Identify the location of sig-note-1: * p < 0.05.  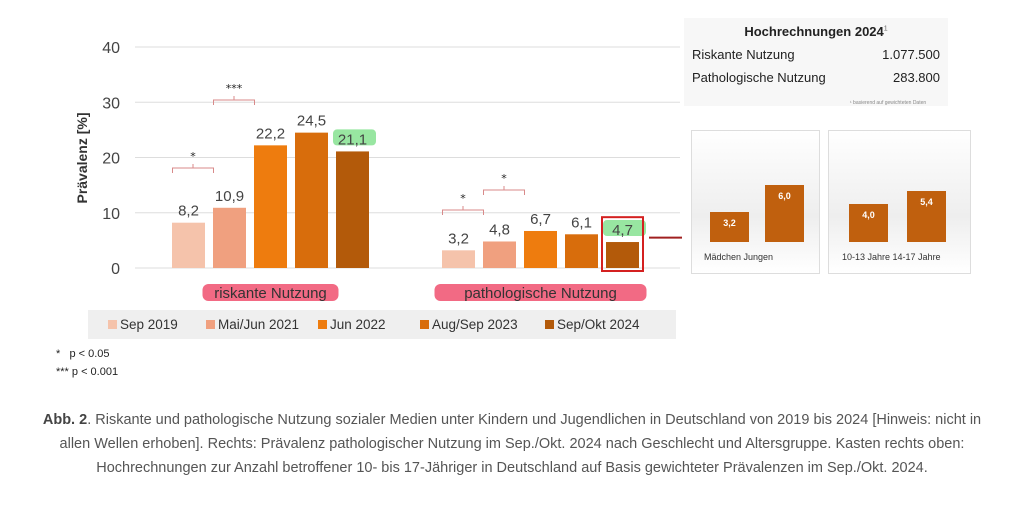
(83, 354).